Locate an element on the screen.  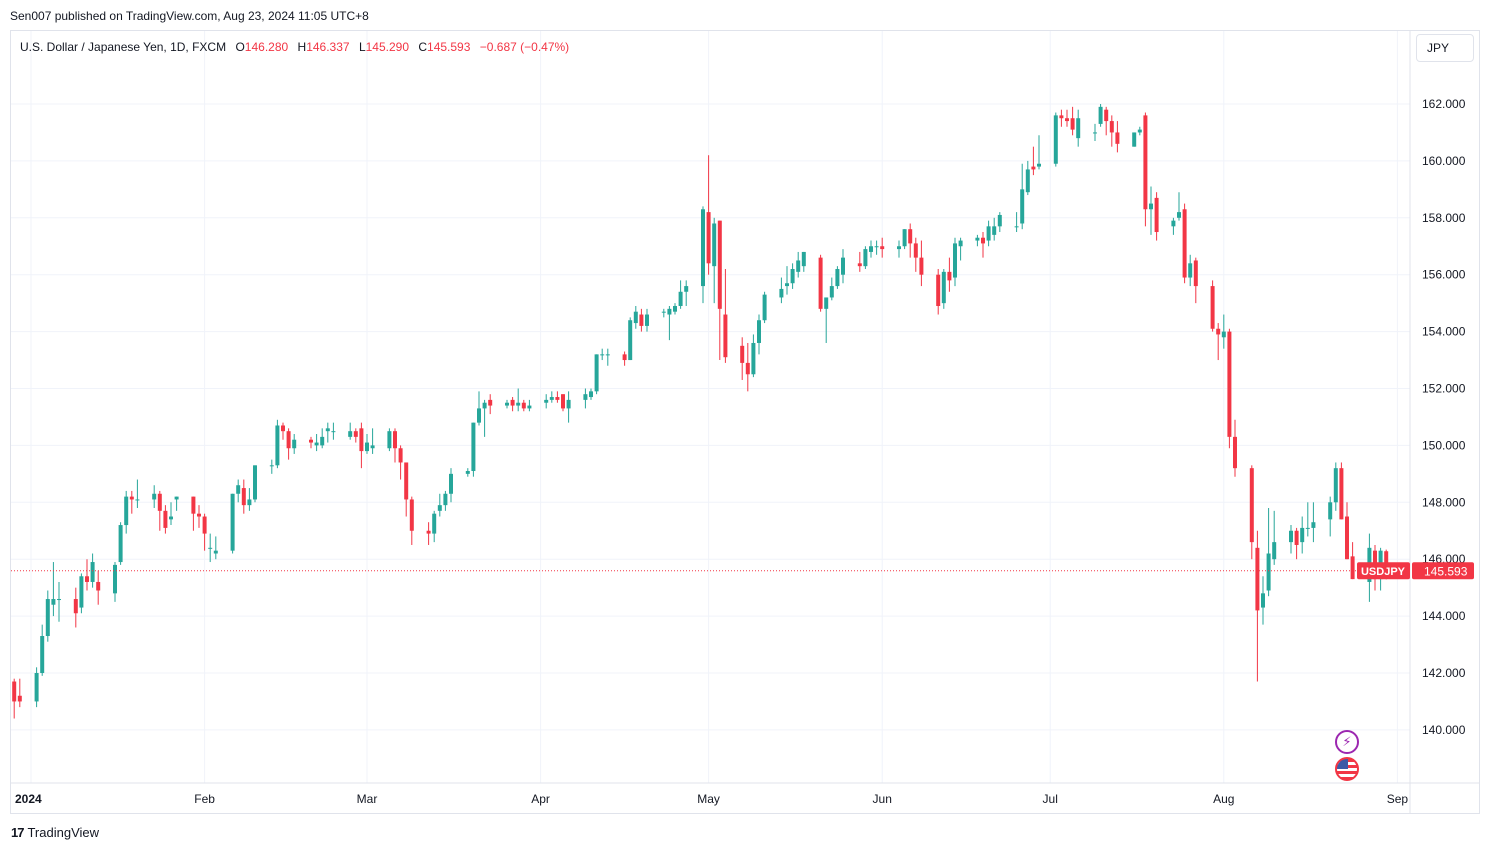
currency-button: JPY is located at coordinates (1445, 48).